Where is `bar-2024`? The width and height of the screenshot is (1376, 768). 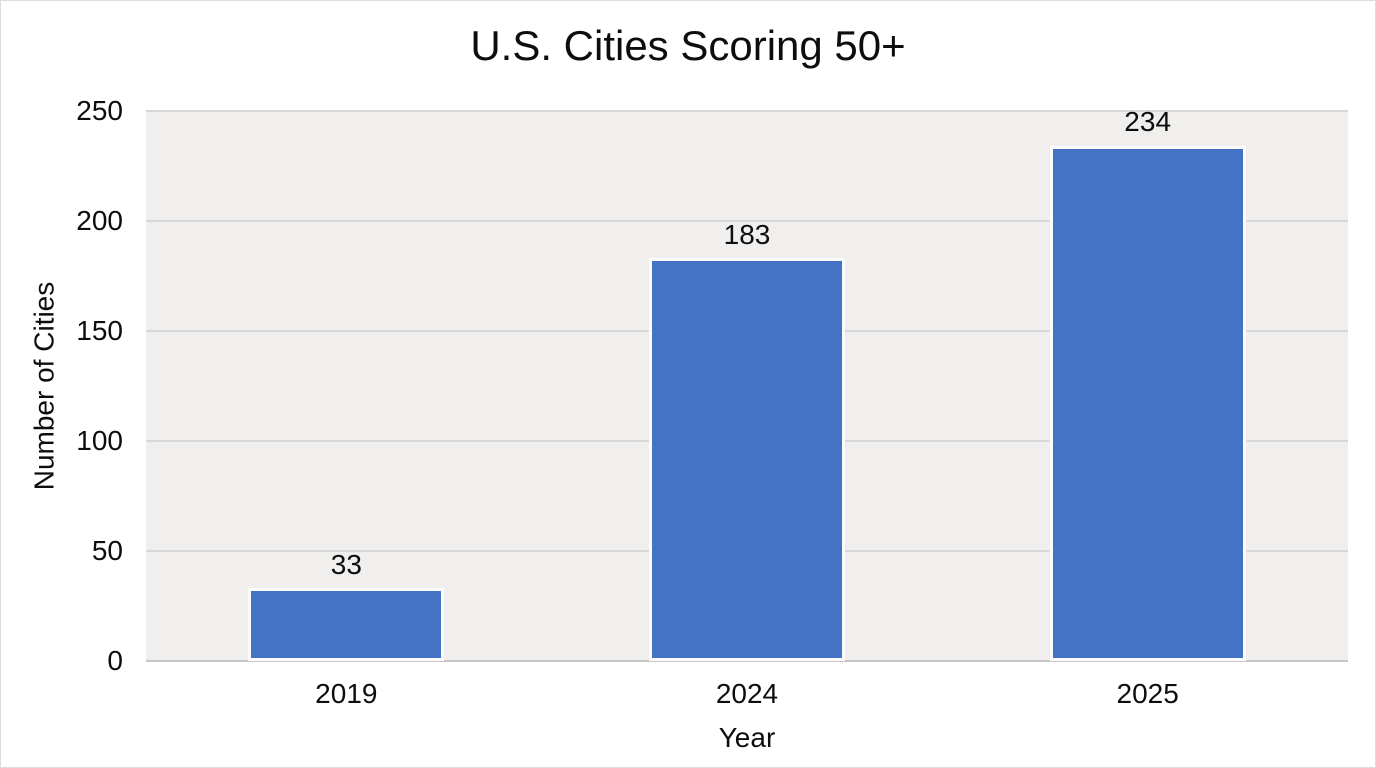 bar-2024 is located at coordinates (747, 459).